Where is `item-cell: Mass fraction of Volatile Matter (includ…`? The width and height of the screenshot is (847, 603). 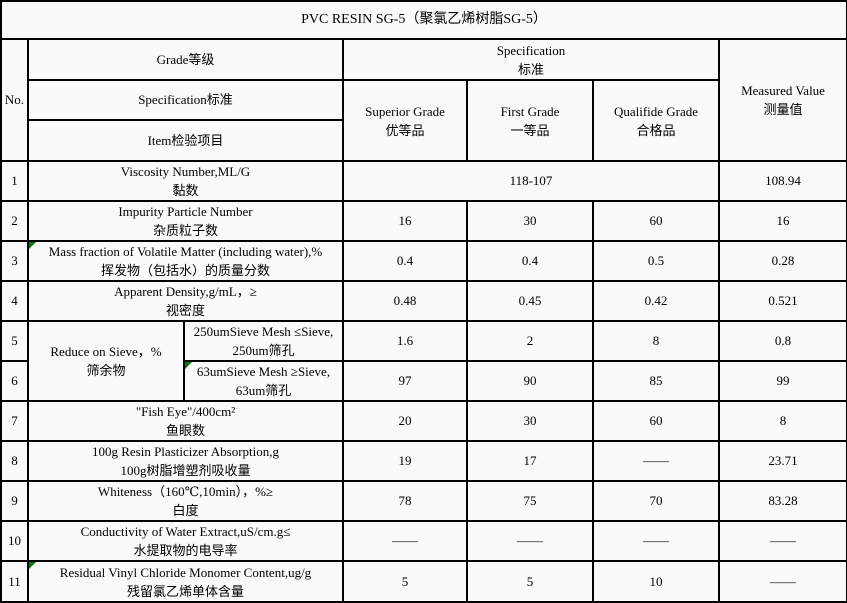
item-cell: Mass fraction of Volatile Matter (includ… is located at coordinates (185, 261).